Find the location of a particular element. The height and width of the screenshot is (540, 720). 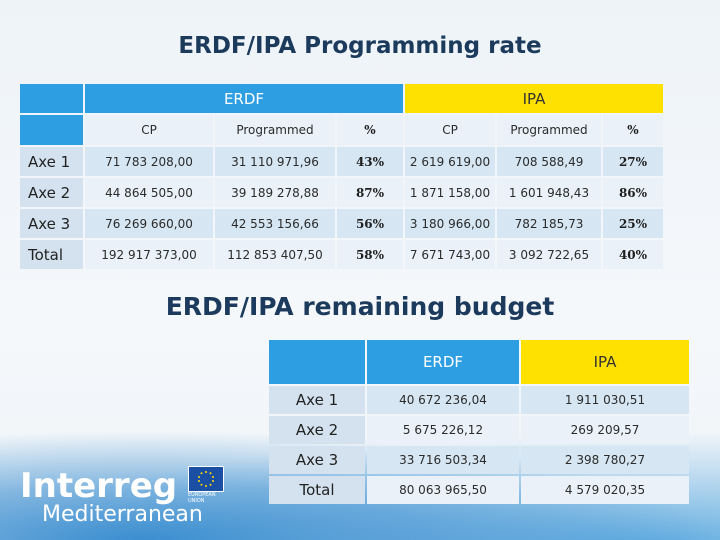

interreg-logo: Interreg is located at coordinates (99, 486).